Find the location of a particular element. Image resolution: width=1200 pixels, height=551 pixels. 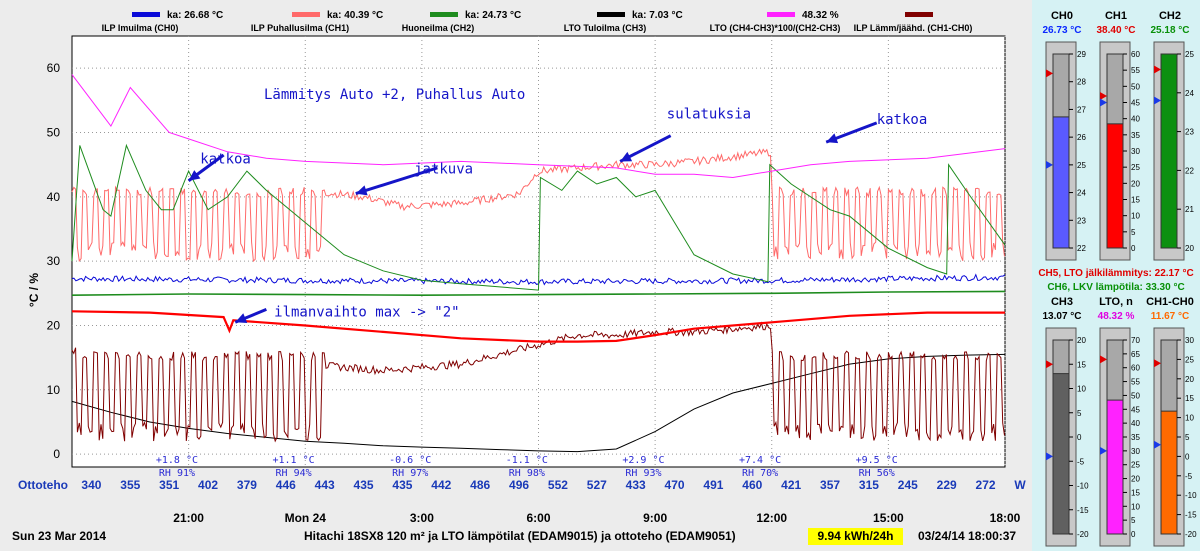

bottom-gauge: -20 -15 -10 -5 0 5 10 15 20 is located at coordinates (1067, 437).